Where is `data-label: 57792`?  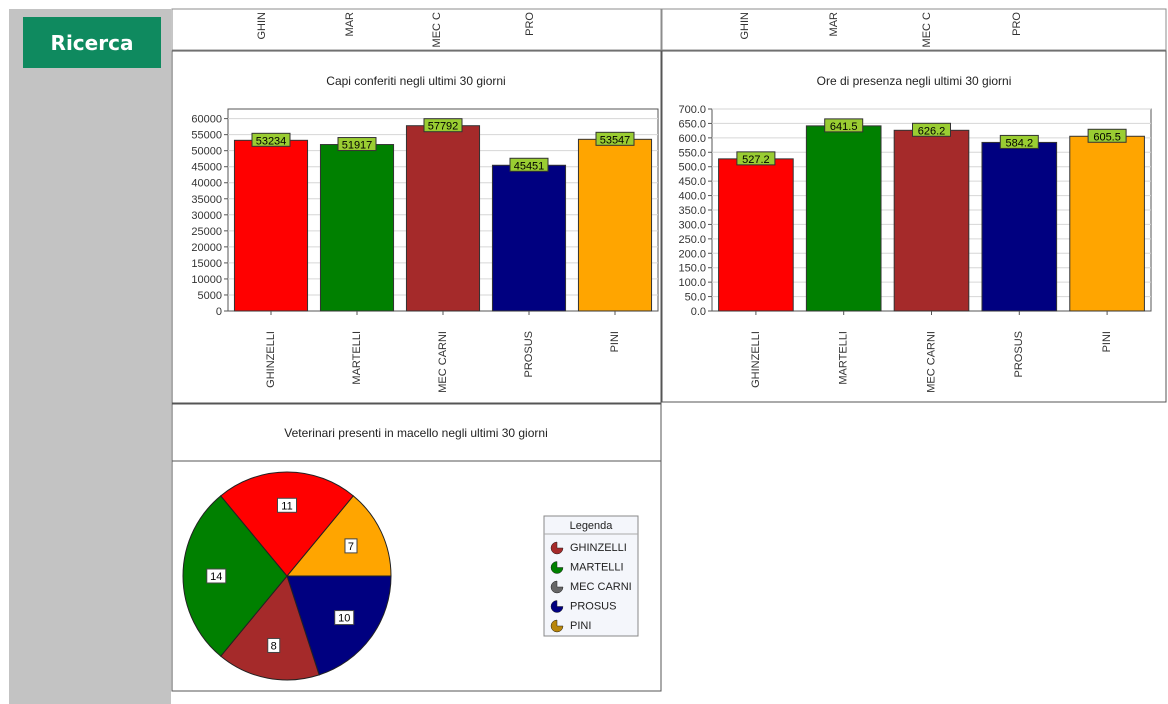
data-label: 57792 is located at coordinates (443, 127).